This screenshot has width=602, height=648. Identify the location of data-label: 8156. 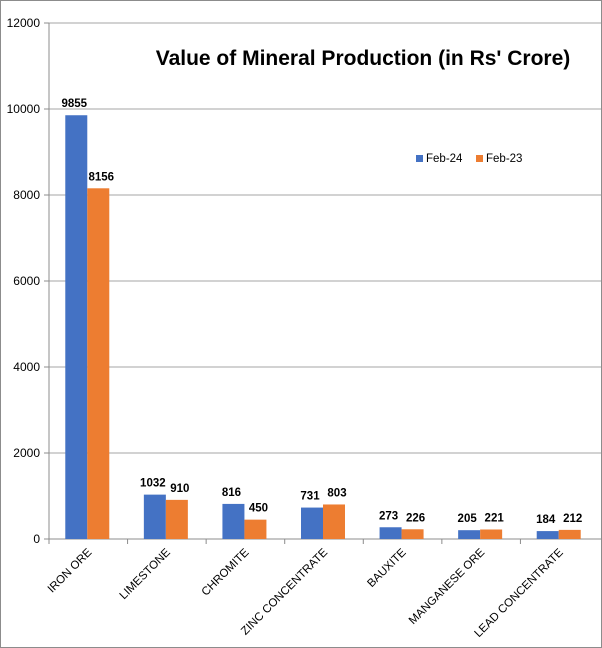
(101, 177).